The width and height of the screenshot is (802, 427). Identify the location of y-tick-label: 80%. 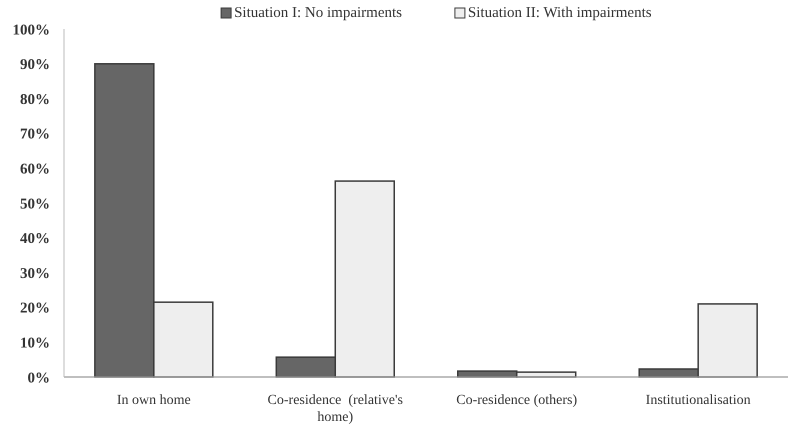
(35, 100).